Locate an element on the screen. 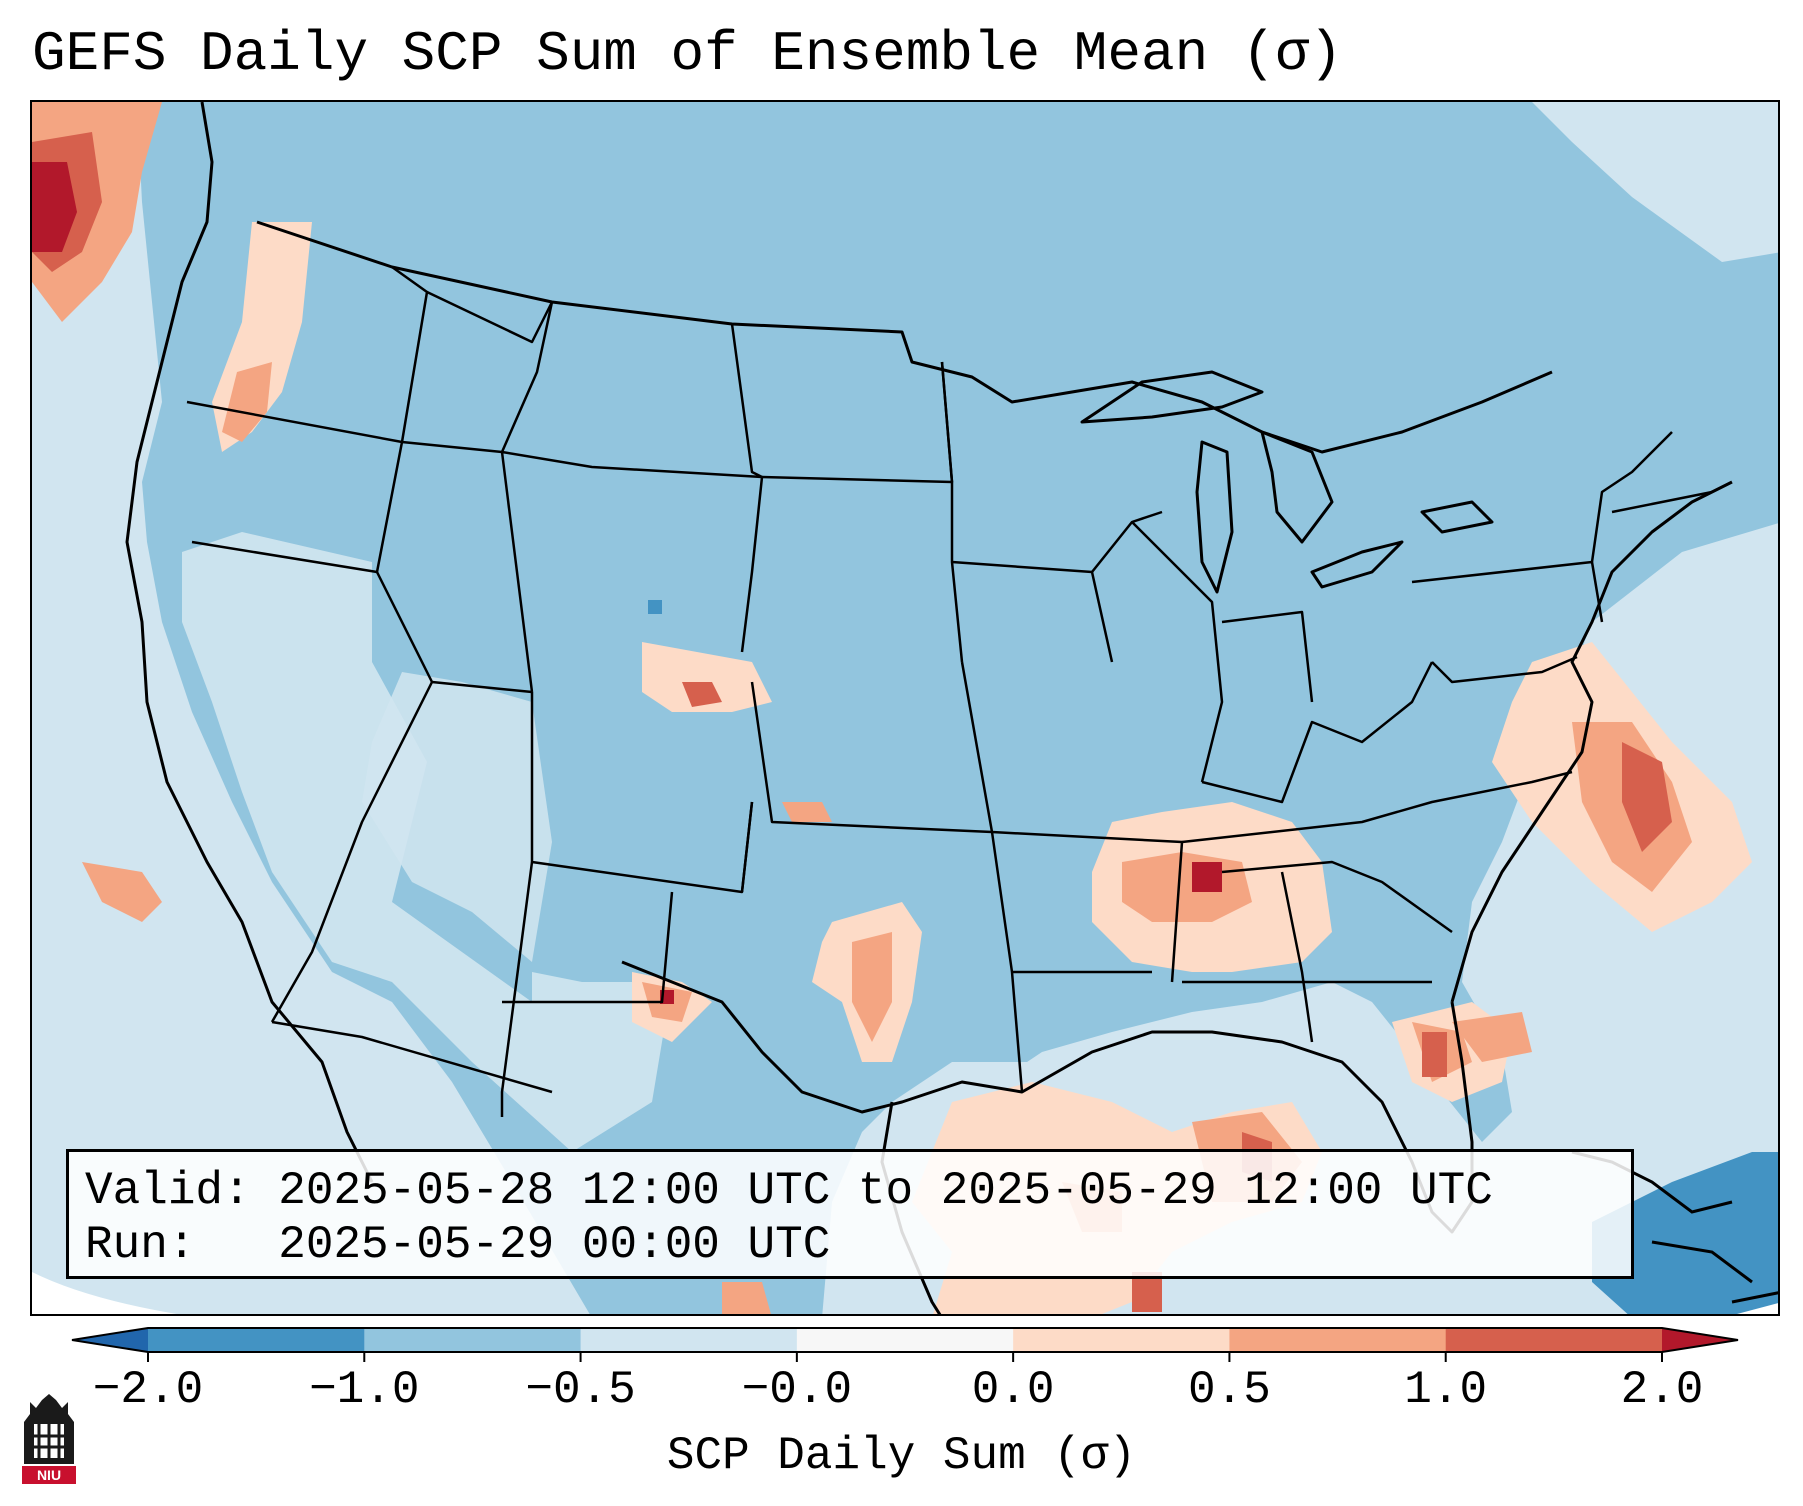  great-basin-light-field is located at coordinates (457, 817).